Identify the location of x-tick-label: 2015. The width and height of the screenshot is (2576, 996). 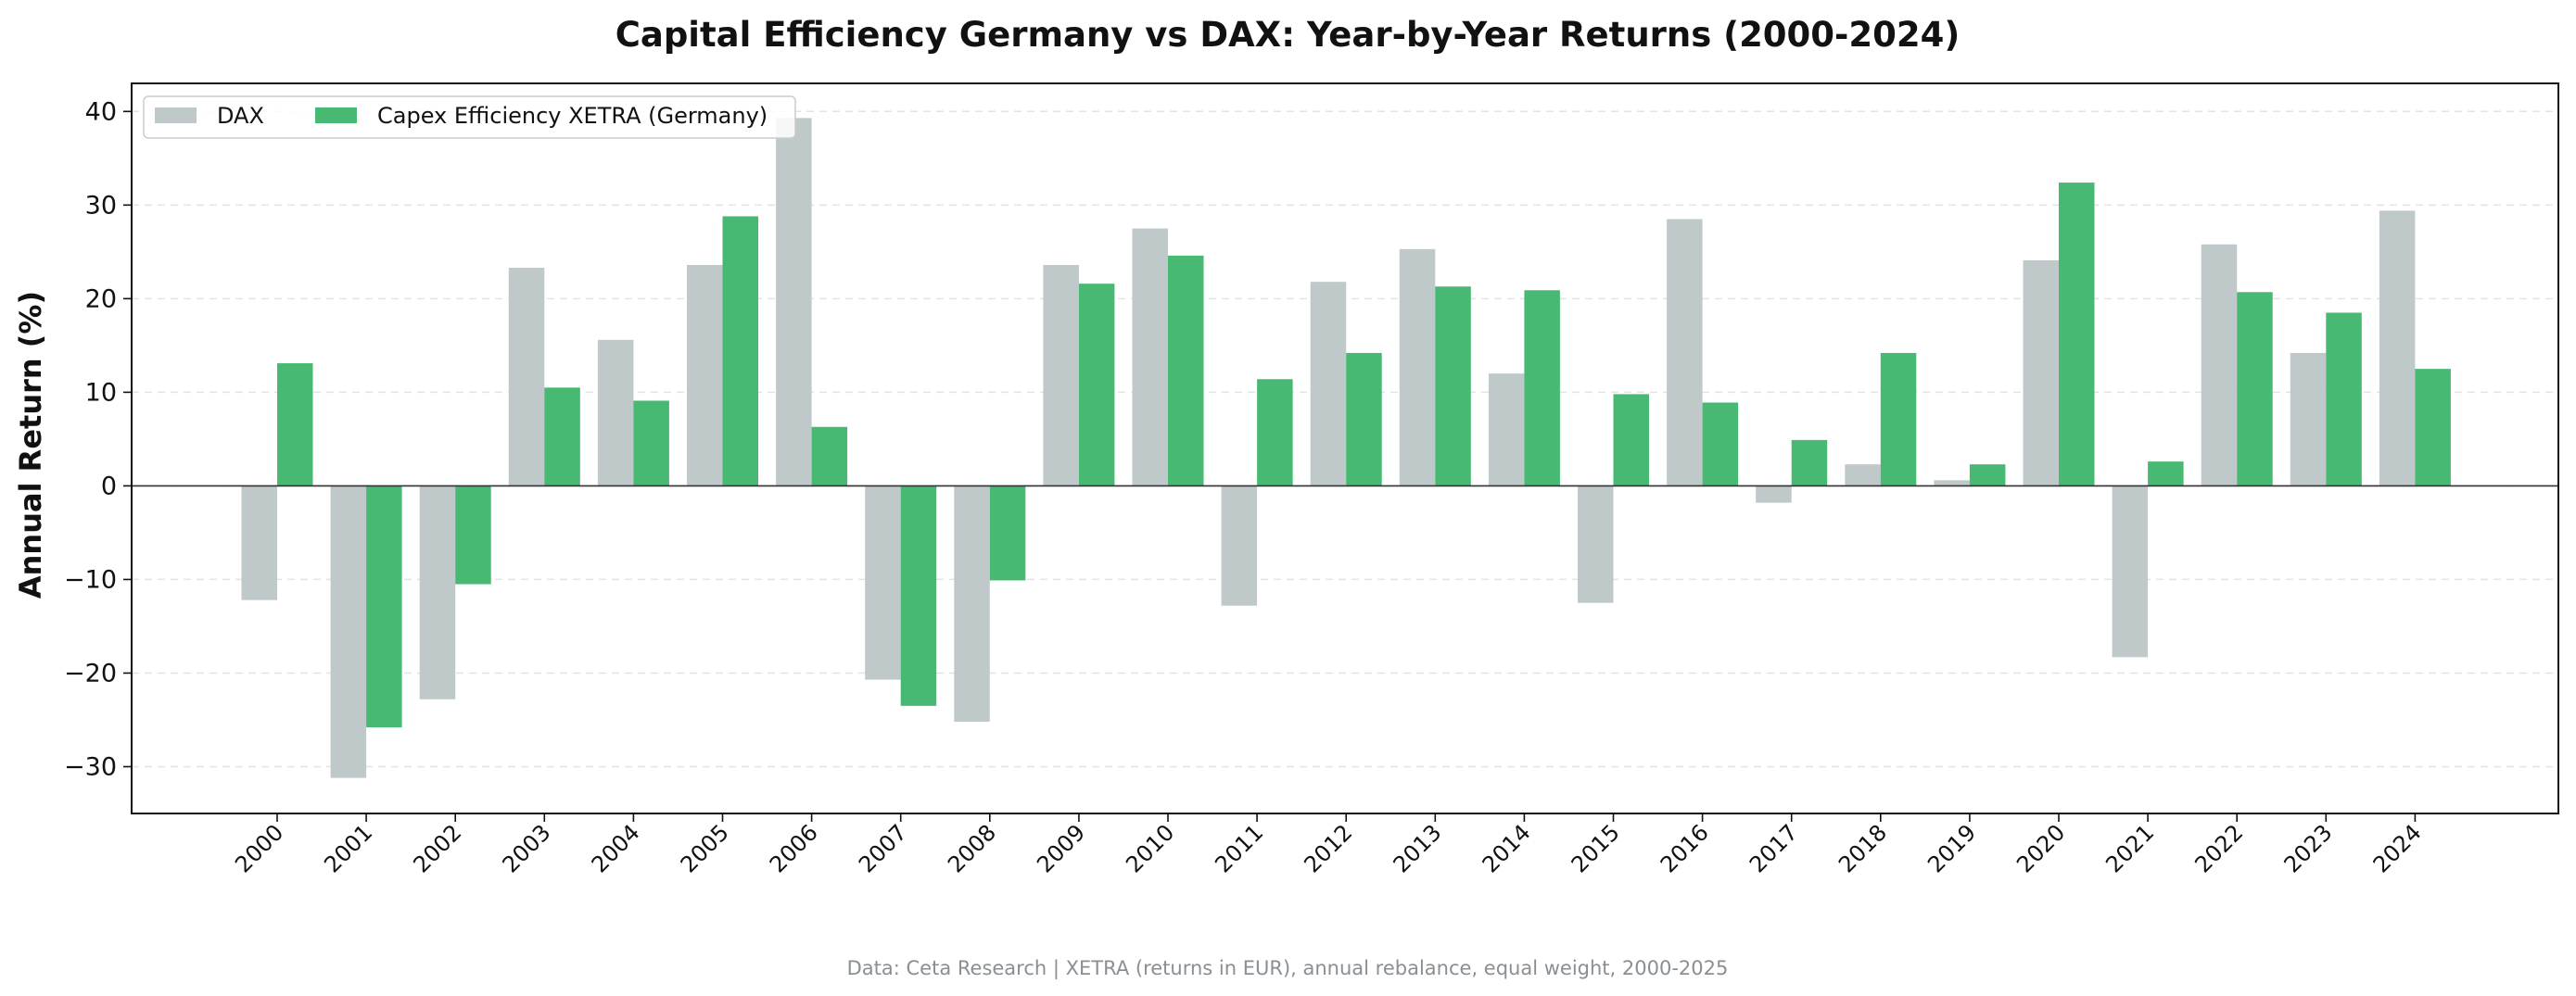
(1596, 848).